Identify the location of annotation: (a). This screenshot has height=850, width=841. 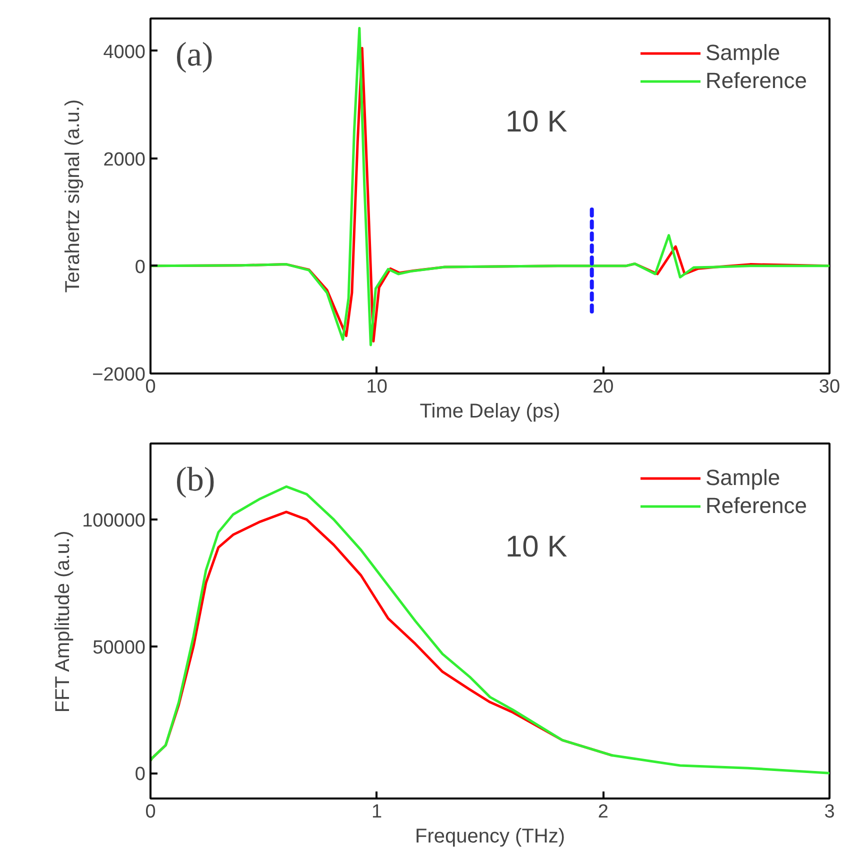
(195, 55).